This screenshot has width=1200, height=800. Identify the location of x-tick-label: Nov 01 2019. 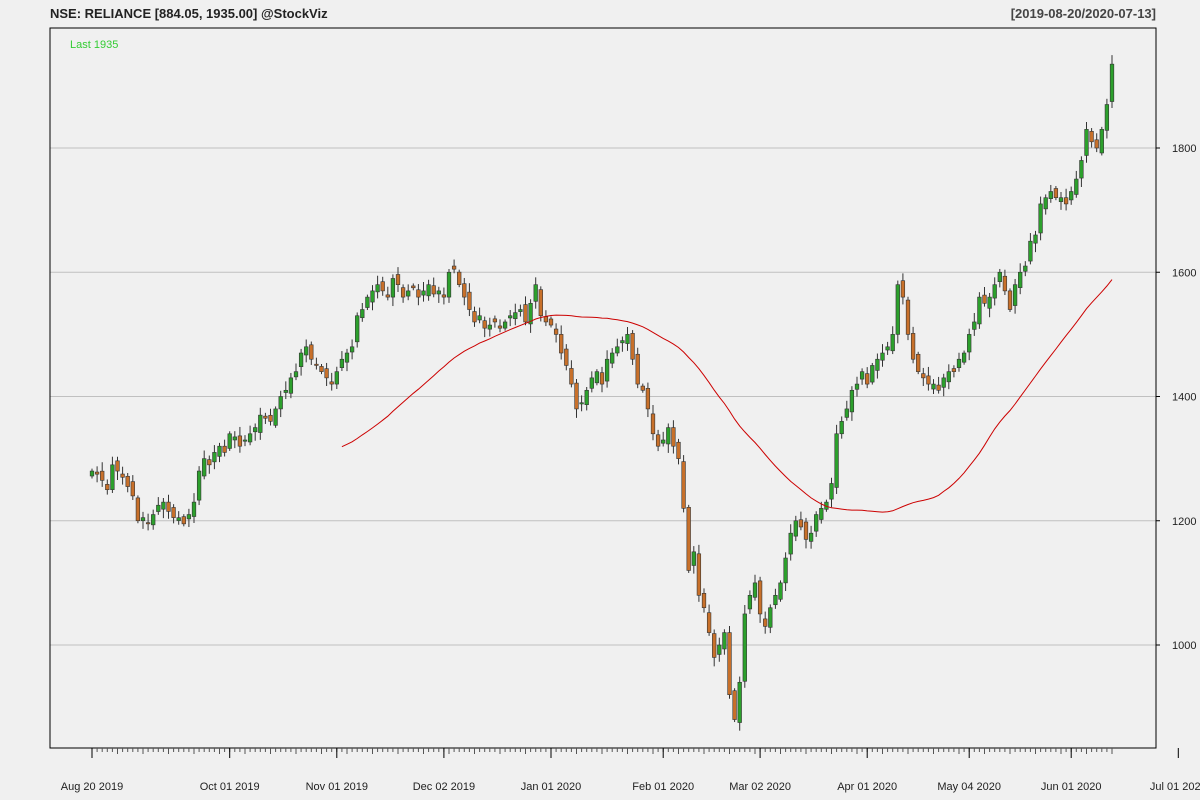
(337, 787).